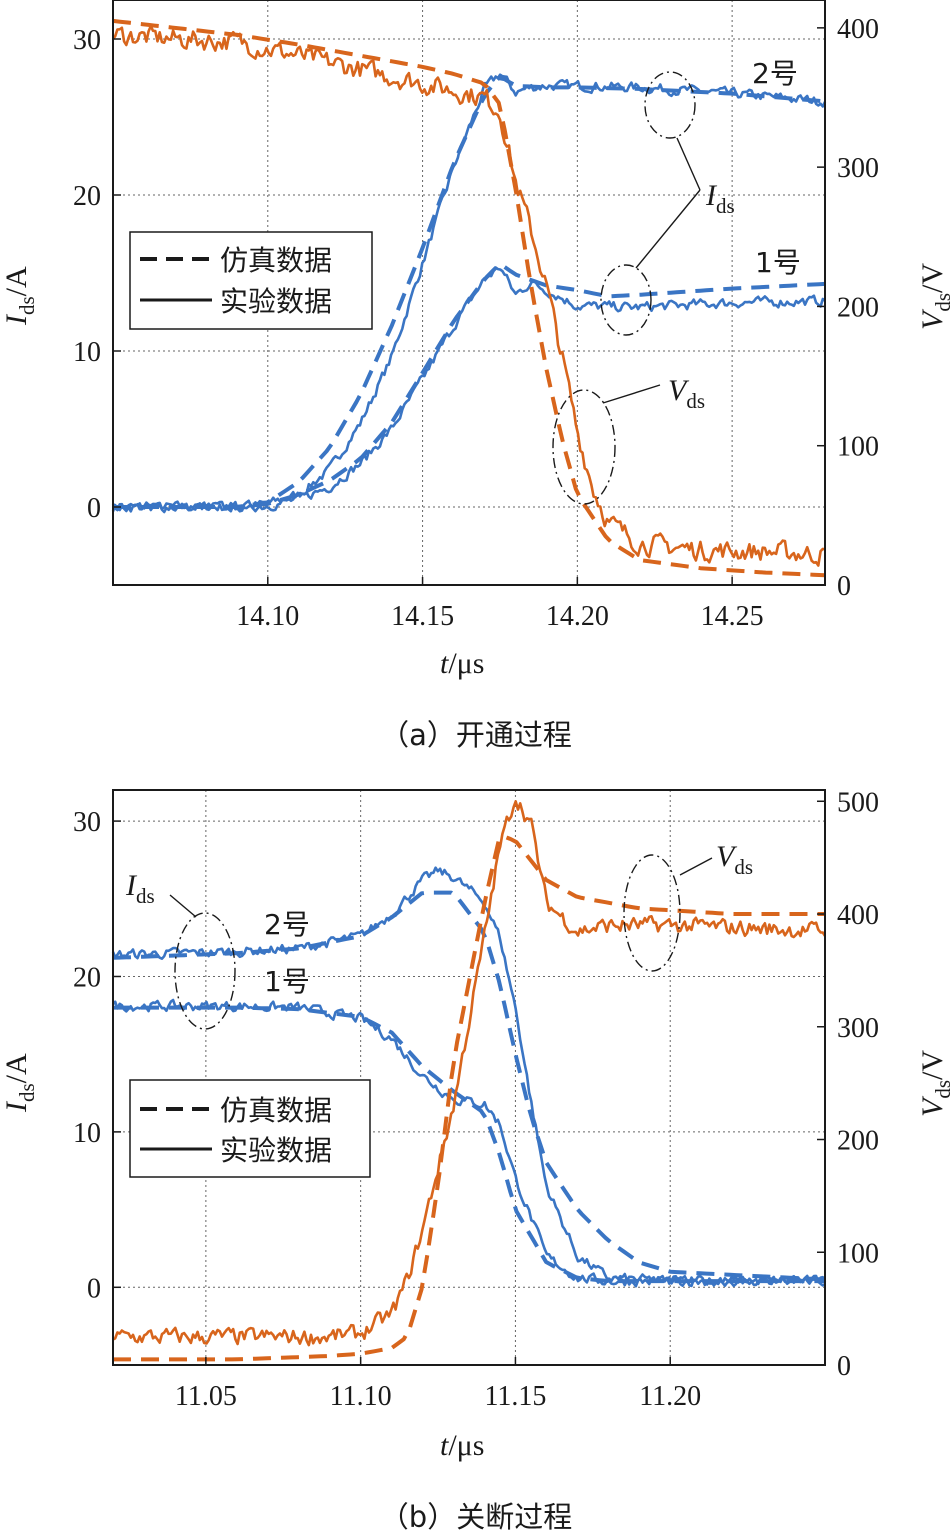 This screenshot has height=1535, width=952. What do you see at coordinates (858, 802) in the screenshot?
I see `y-right-tick-label: 500` at bounding box center [858, 802].